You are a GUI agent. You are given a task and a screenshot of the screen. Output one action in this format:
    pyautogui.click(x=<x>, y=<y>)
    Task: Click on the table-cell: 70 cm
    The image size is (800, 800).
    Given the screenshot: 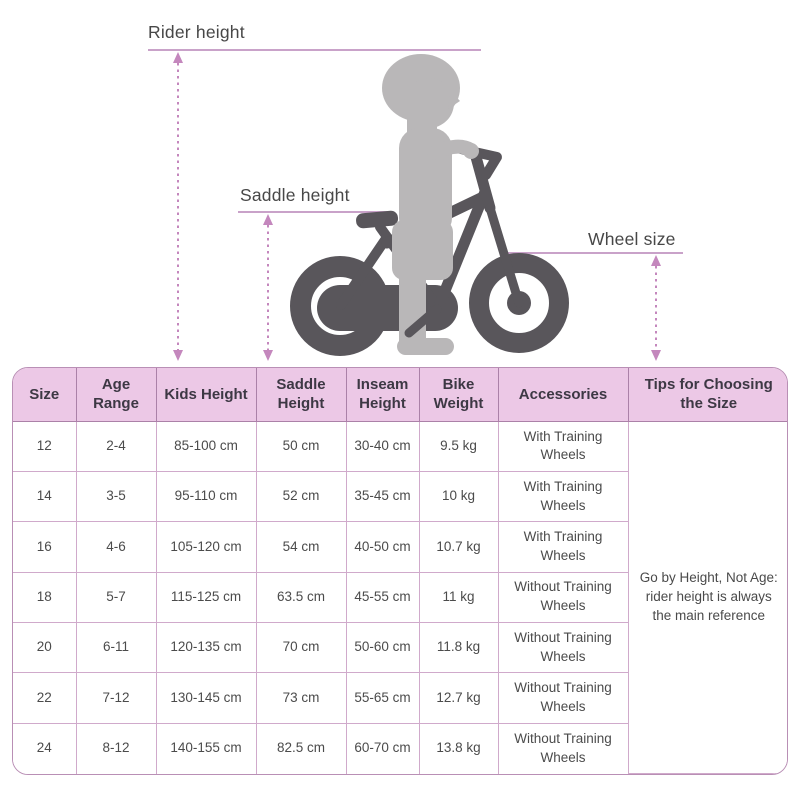 What is the action you would take?
    pyautogui.click(x=301, y=648)
    